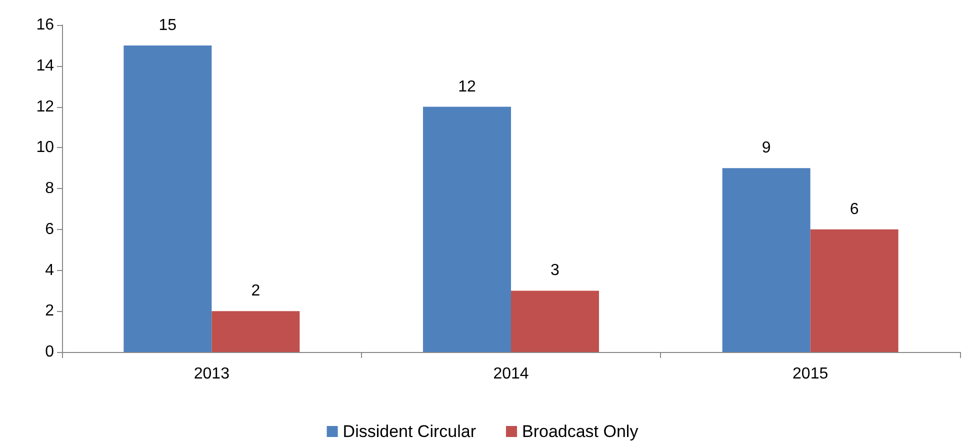 This screenshot has height=447, width=965. What do you see at coordinates (49, 229) in the screenshot?
I see `y-tick-label: 6` at bounding box center [49, 229].